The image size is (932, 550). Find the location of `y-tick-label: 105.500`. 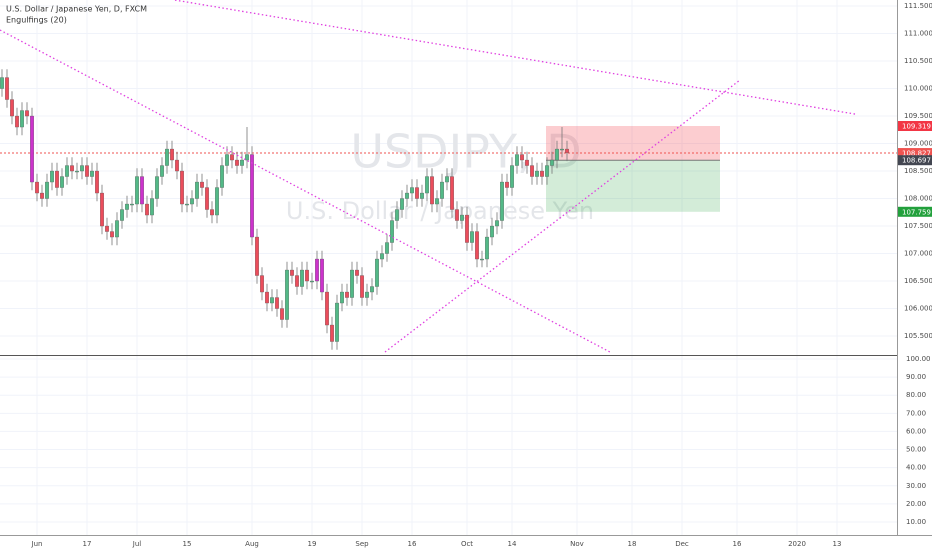

y-tick-label: 105.500 is located at coordinates (918, 336).